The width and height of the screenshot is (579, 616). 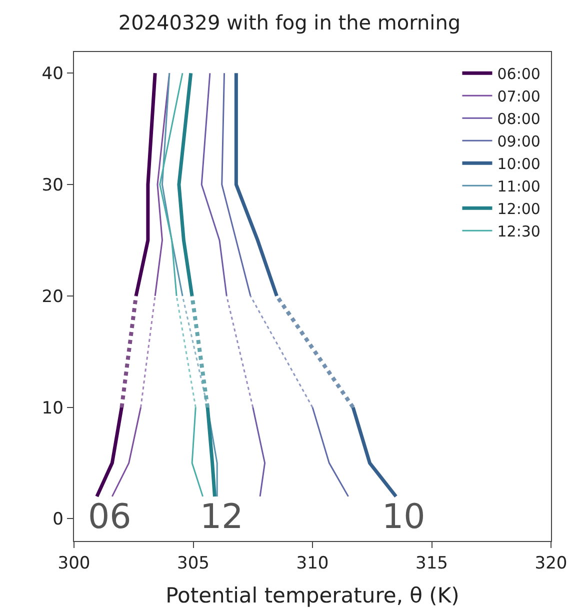 I want to click on y-tick-label: 30, so click(x=53, y=186).